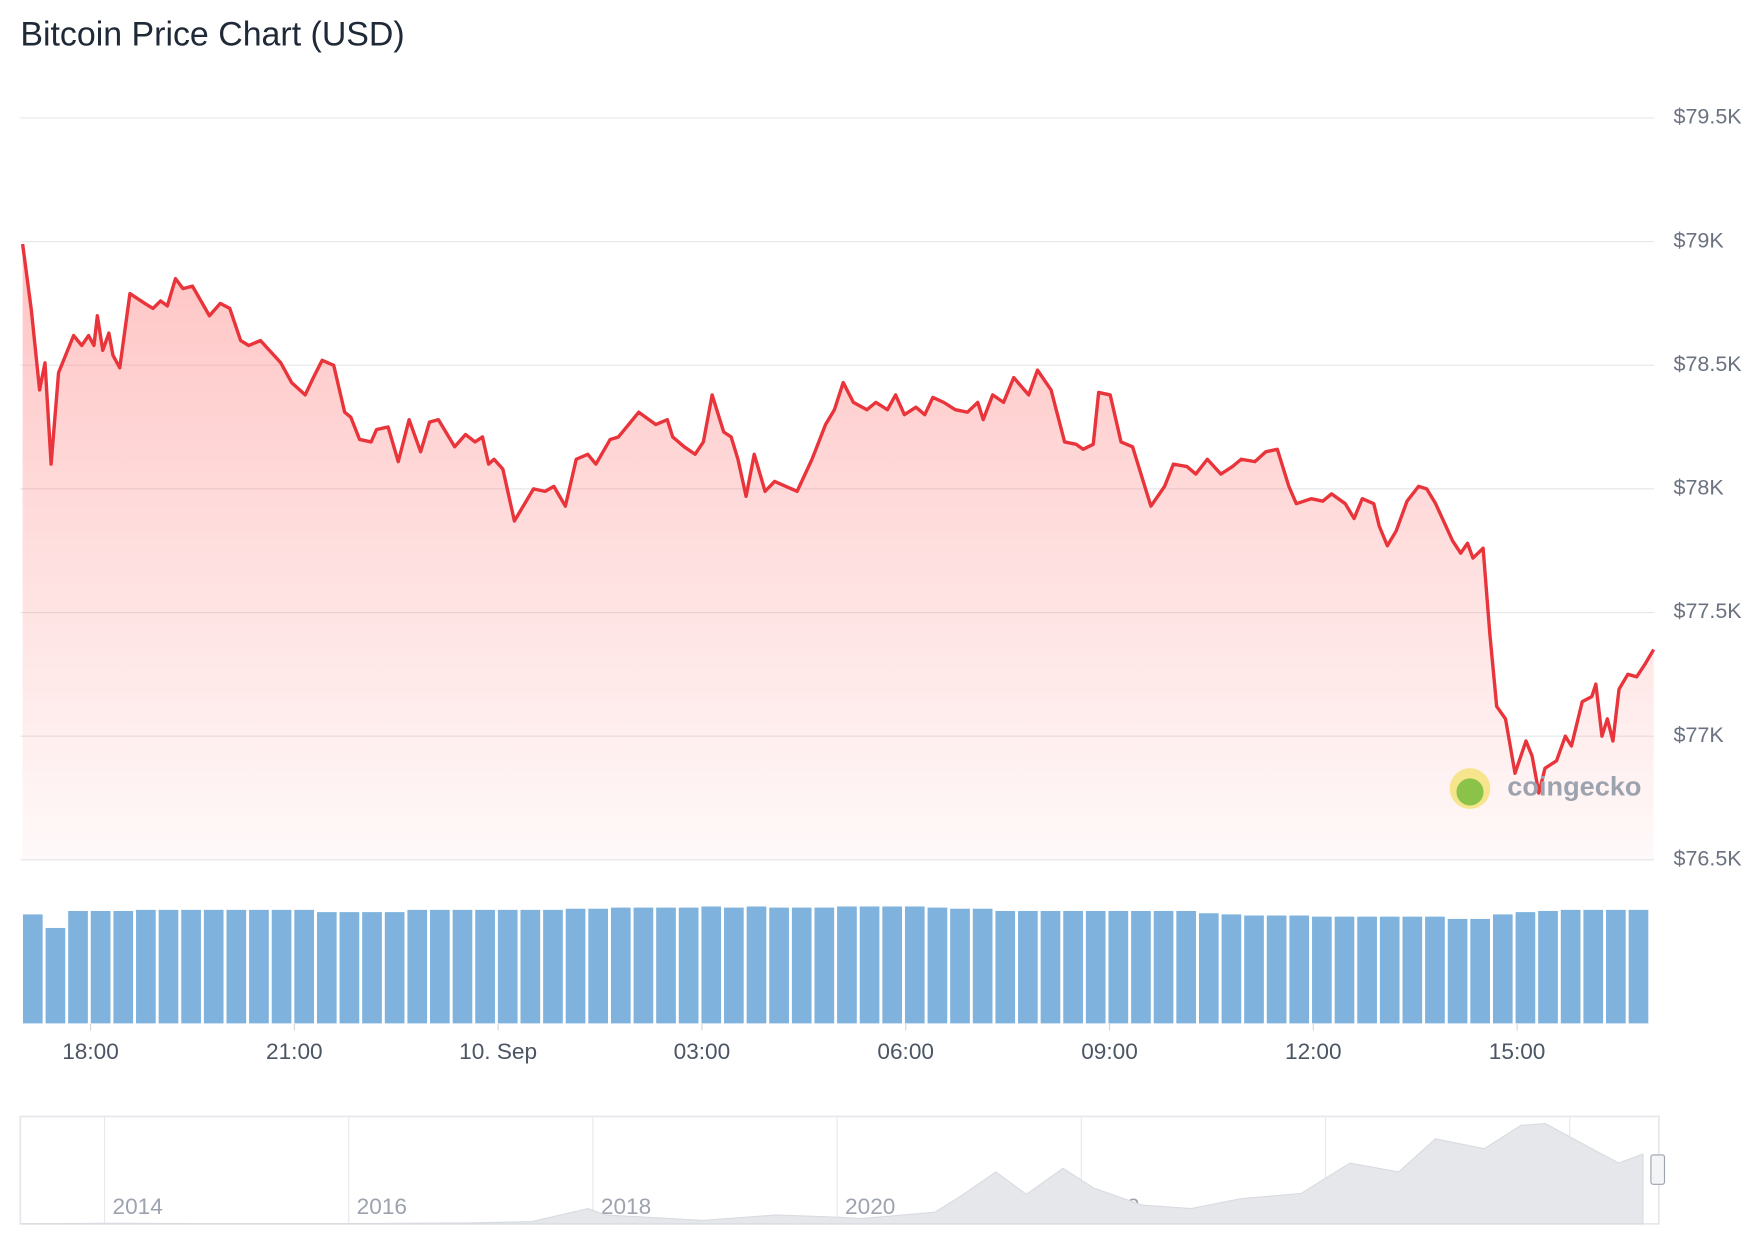 The width and height of the screenshot is (1764, 1248). What do you see at coordinates (1470, 792) in the screenshot?
I see `logo-inner` at bounding box center [1470, 792].